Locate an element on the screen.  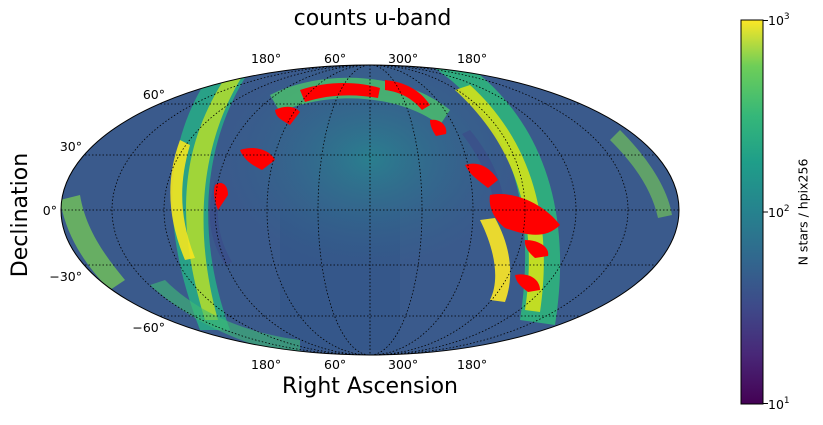
edge-right-glow is located at coordinates (641, 174).